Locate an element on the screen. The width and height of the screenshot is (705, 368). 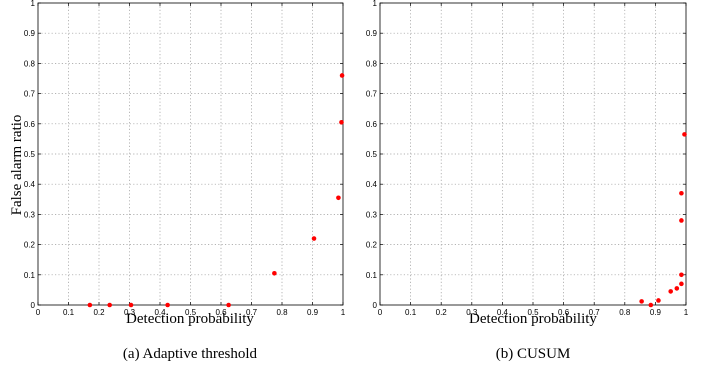
subfigure-caption: (b) CUSUM is located at coordinates (533, 354).